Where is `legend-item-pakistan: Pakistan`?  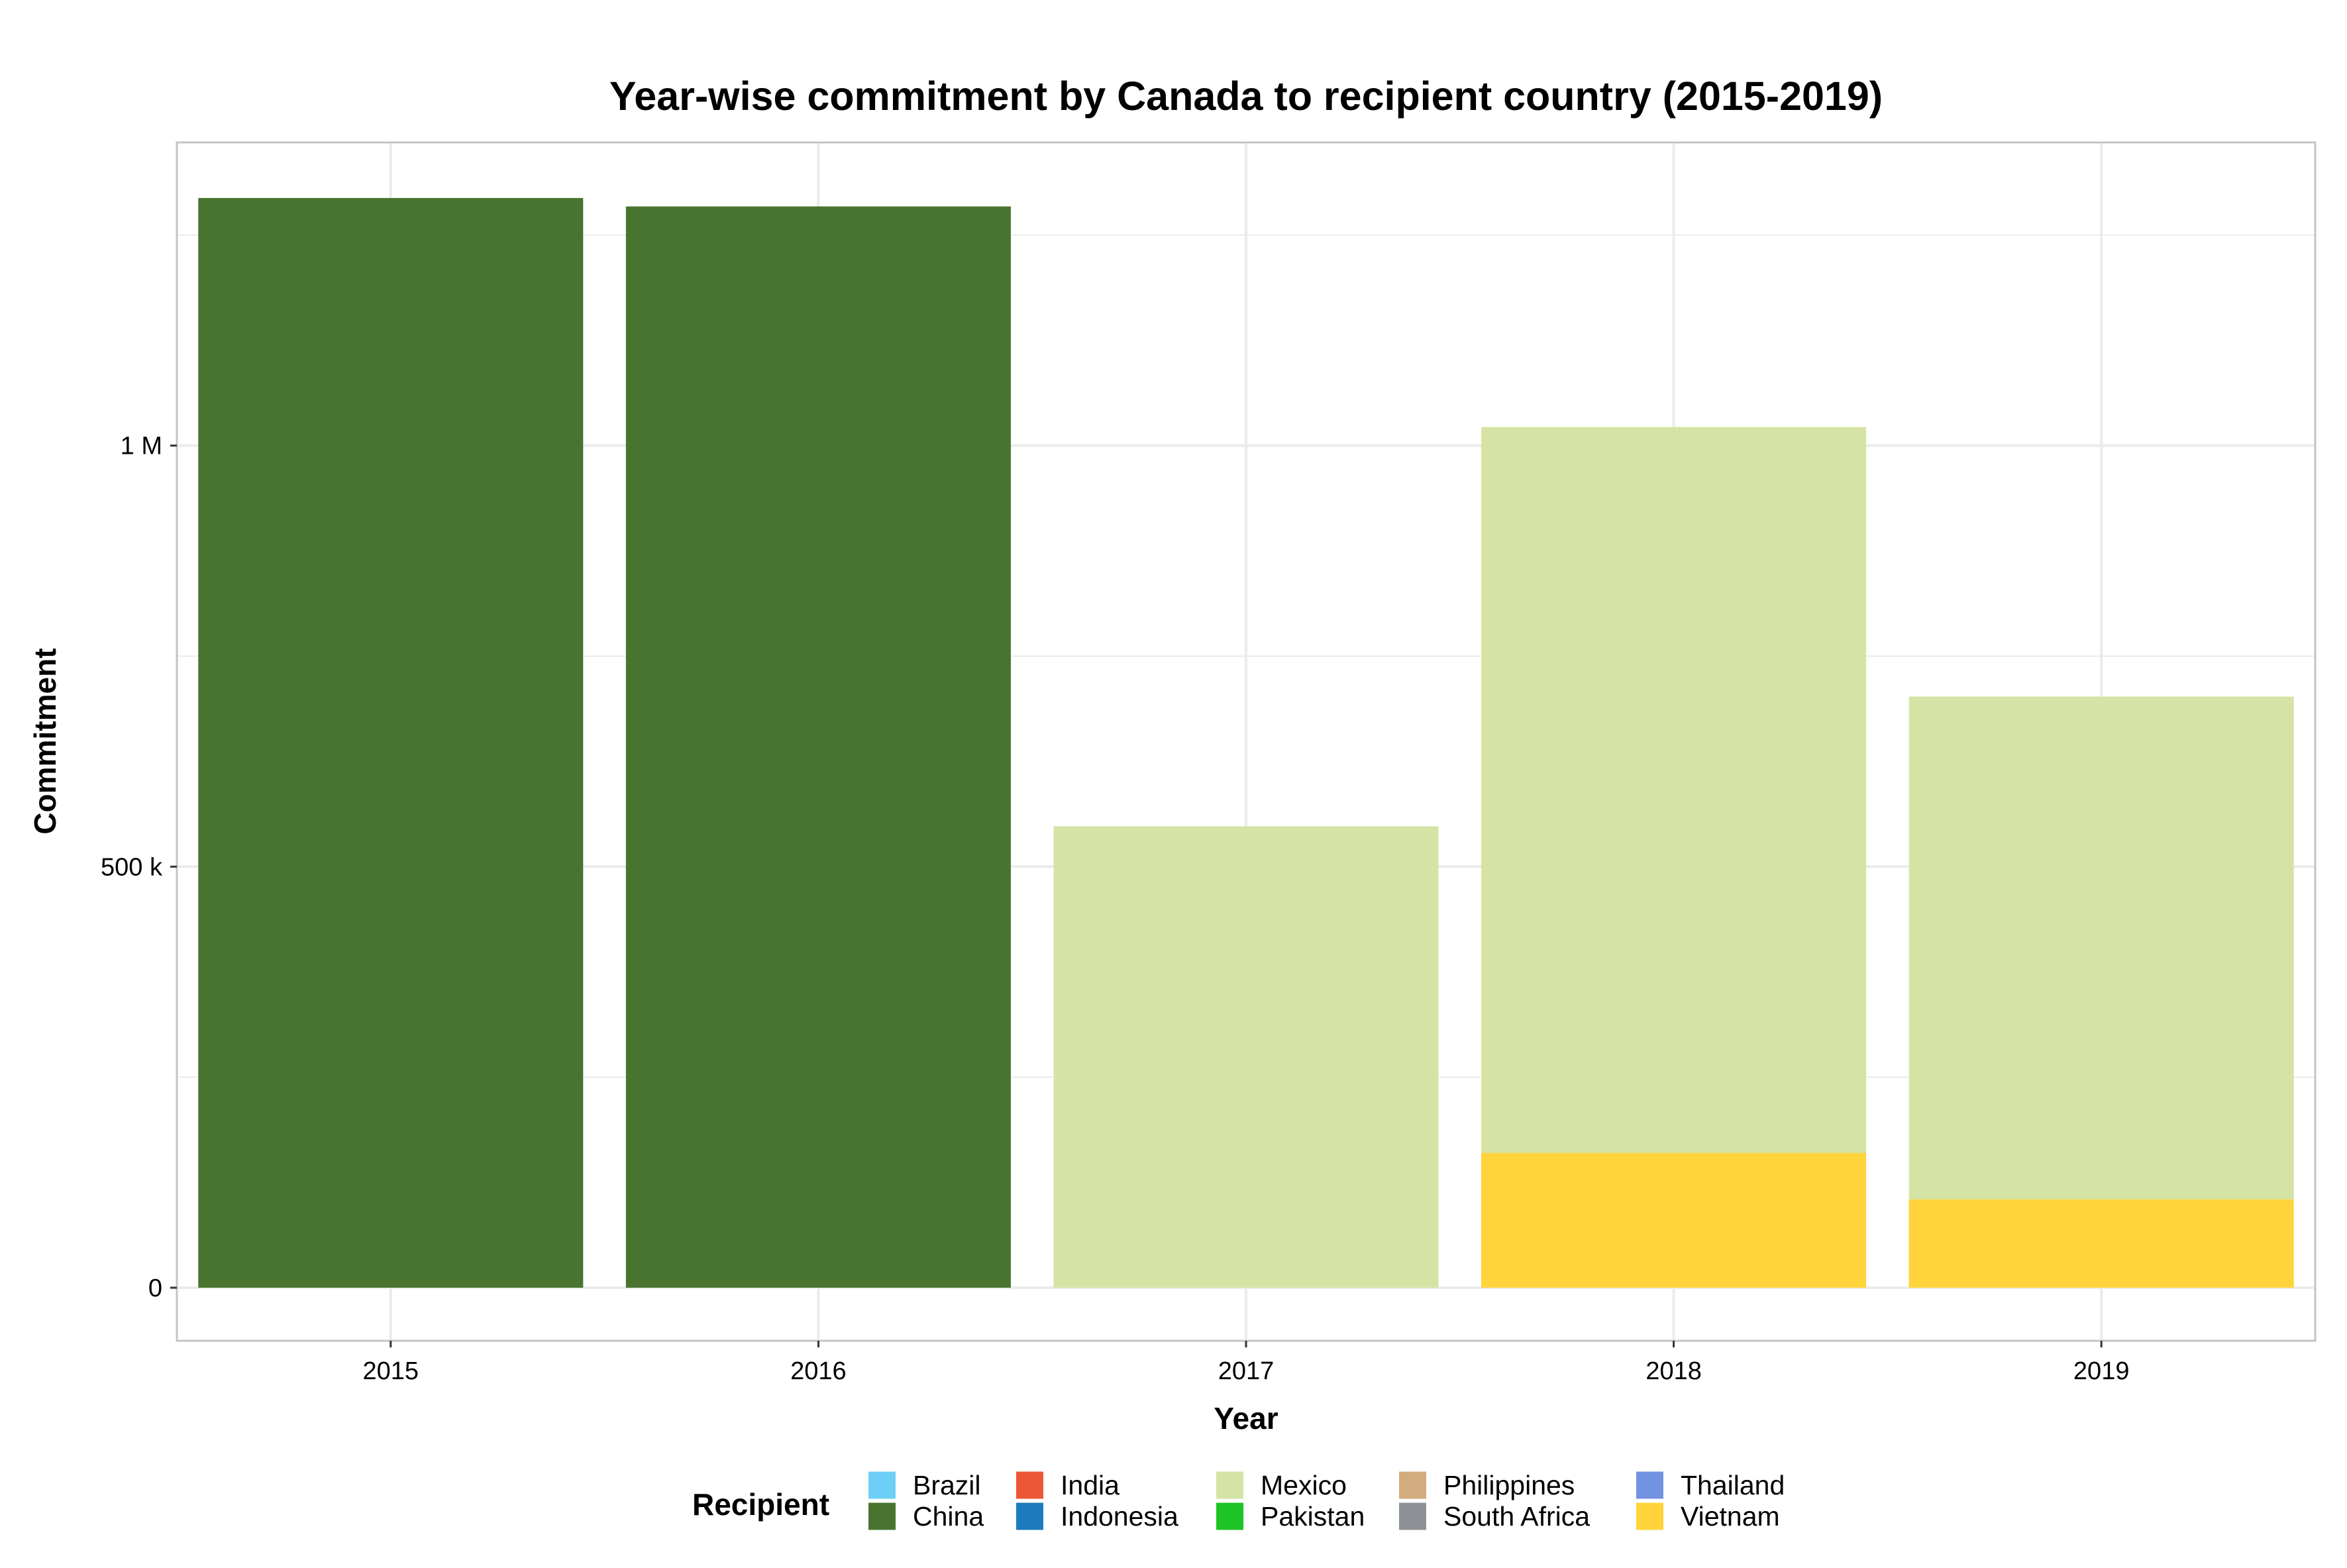 legend-item-pakistan: Pakistan is located at coordinates (1290, 1517).